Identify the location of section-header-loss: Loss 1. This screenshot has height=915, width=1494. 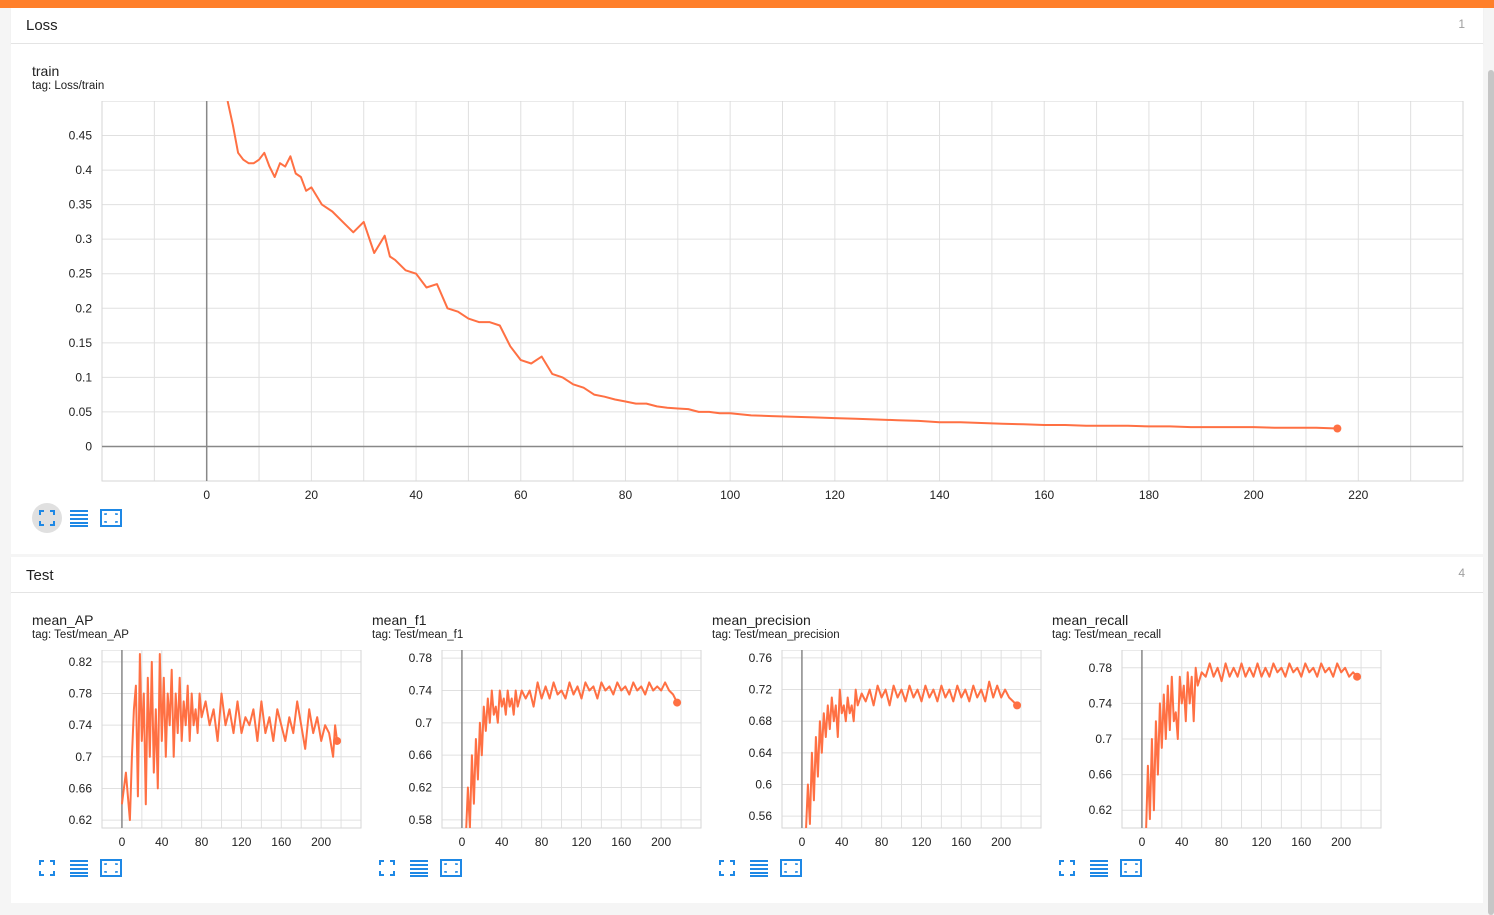
(747, 26).